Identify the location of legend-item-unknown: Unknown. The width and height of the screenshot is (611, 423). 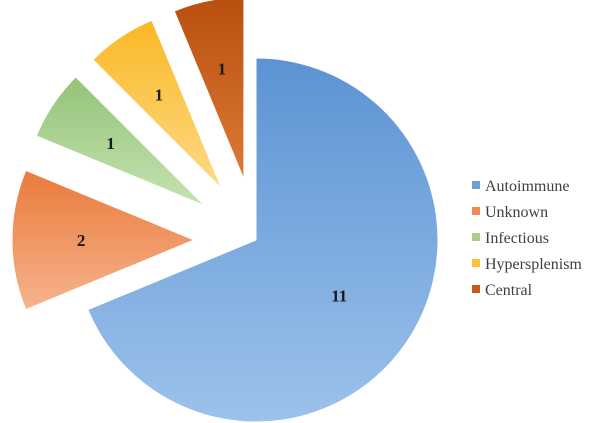
(510, 212).